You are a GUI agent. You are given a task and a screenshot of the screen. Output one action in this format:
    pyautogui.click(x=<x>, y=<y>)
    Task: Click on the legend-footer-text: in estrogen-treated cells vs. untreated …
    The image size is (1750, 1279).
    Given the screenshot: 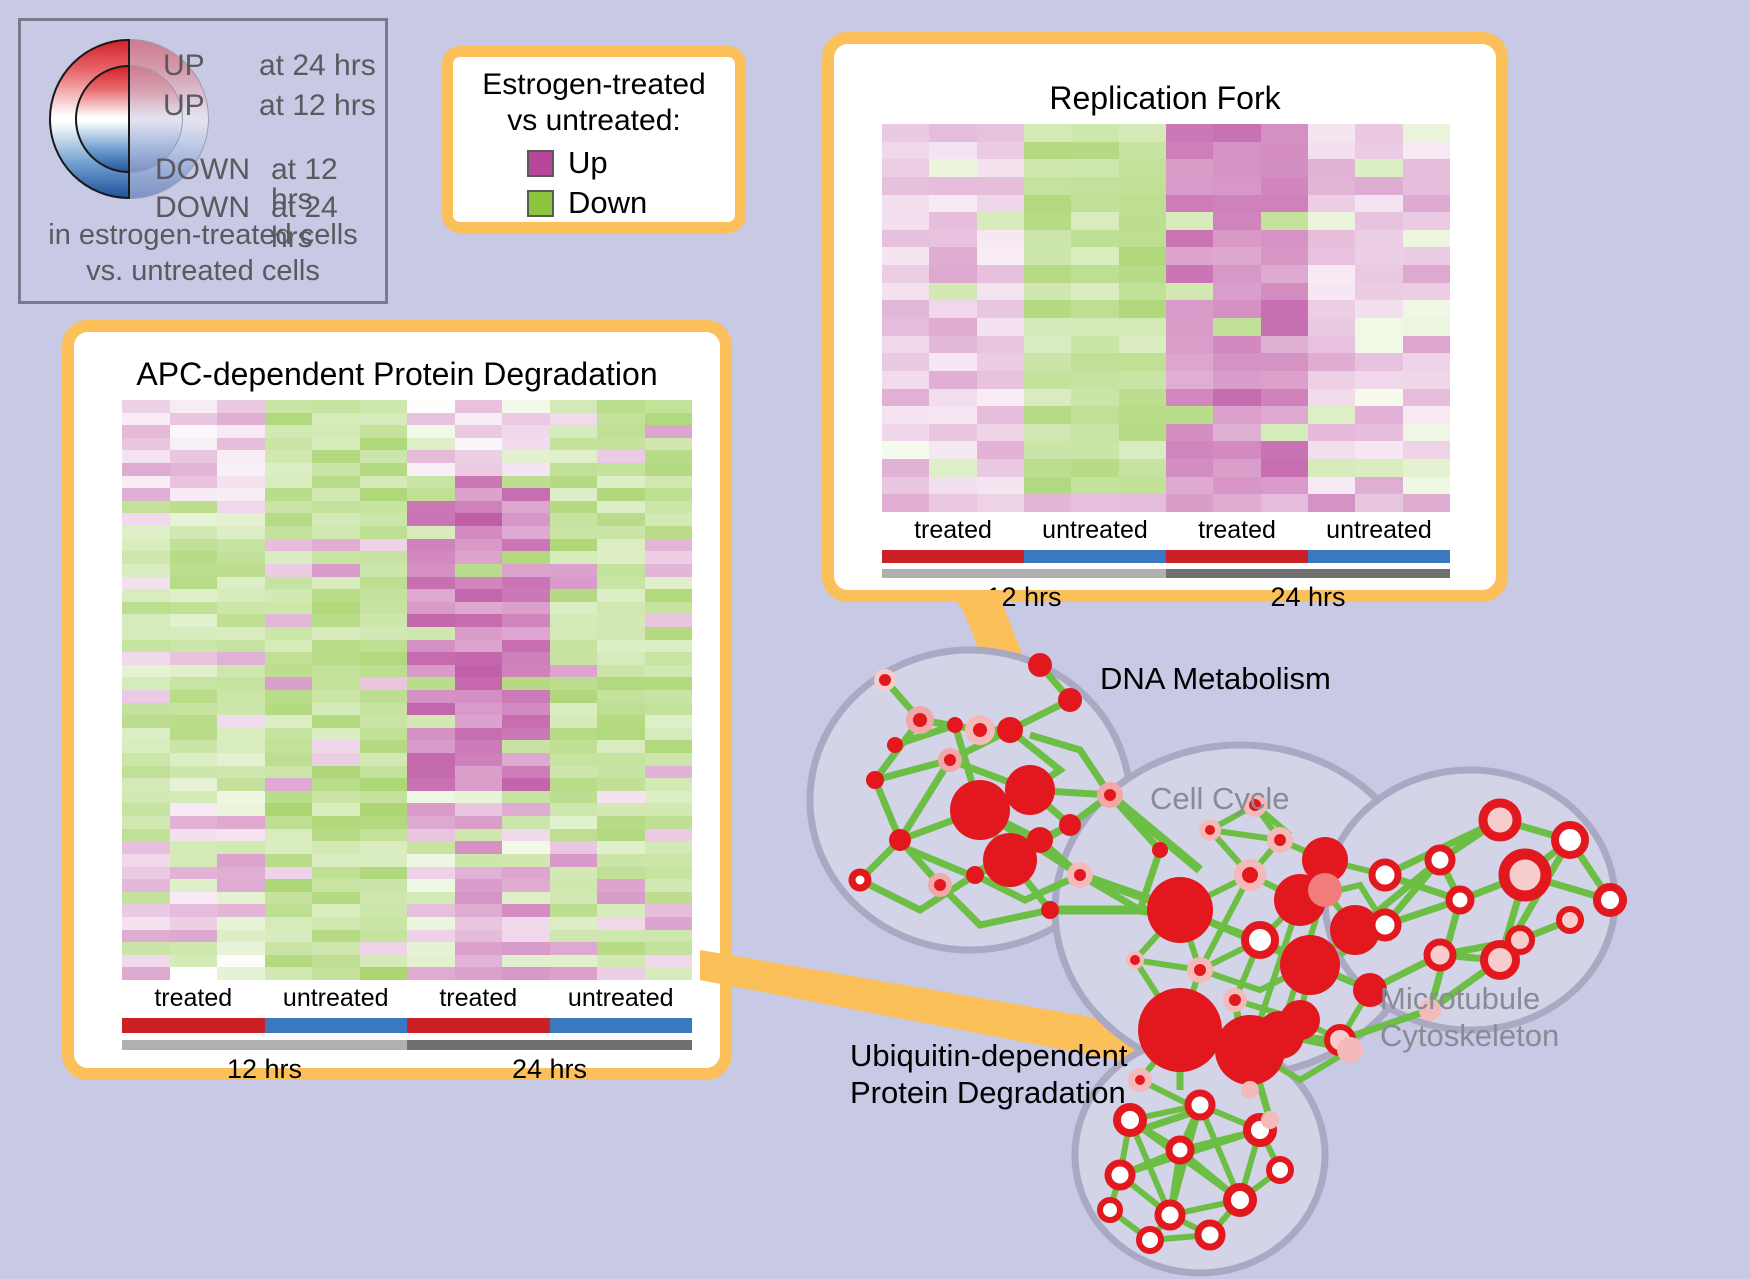 What is the action you would take?
    pyautogui.click(x=203, y=253)
    